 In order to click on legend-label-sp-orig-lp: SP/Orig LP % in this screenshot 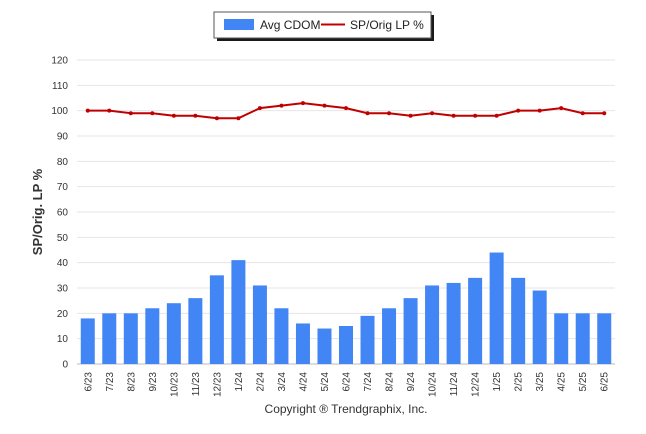, I will do `click(387, 25)`.